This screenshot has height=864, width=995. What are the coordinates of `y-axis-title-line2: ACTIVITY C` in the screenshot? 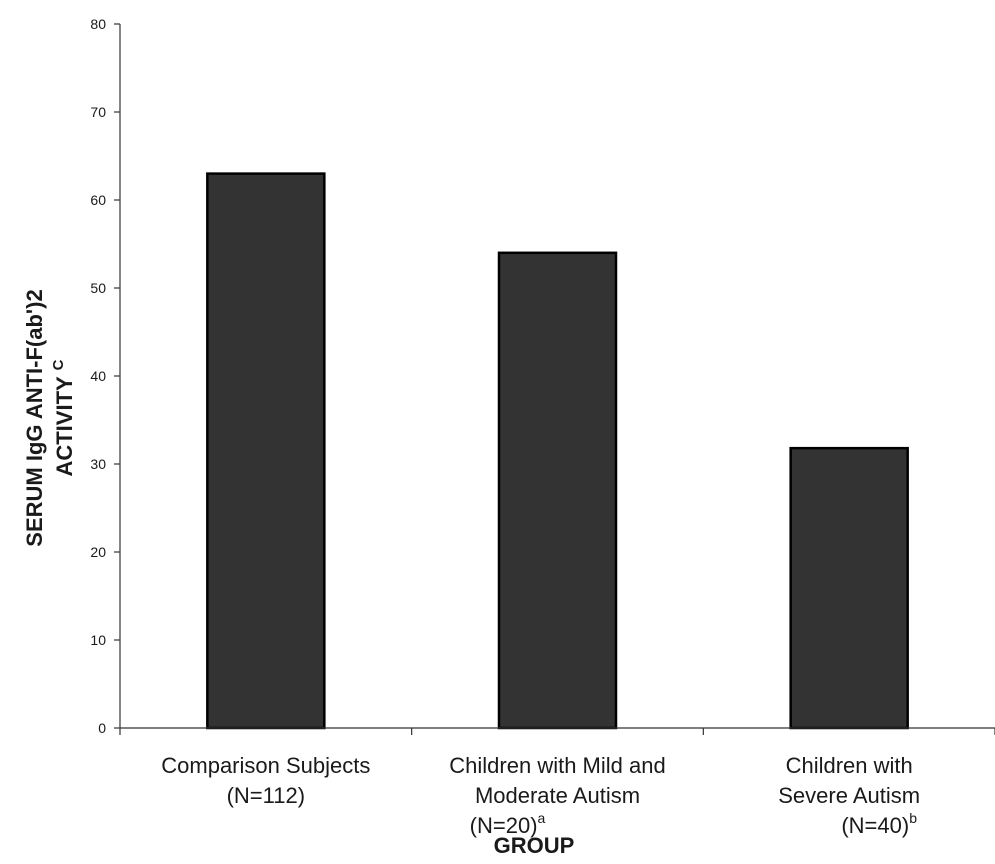 It's located at (63, 417).